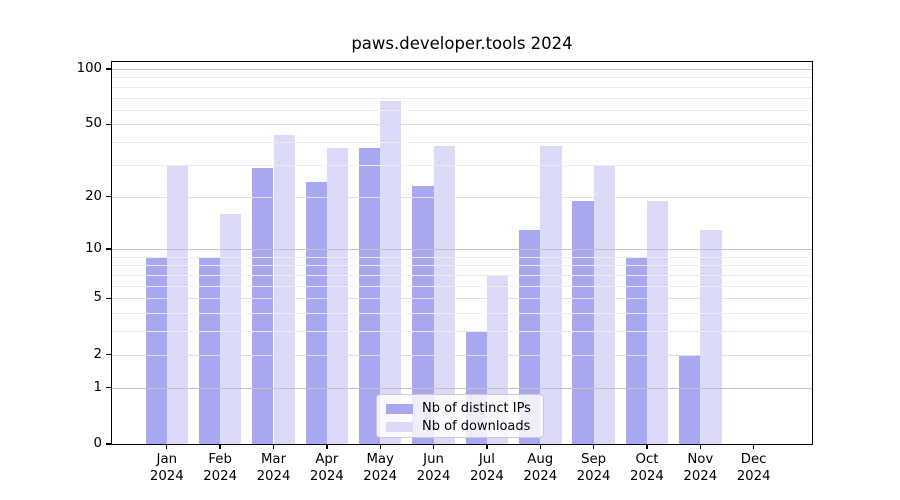 The image size is (900, 500). I want to click on legend: Nb of distinct IPs Nb of downloads, so click(460, 416).